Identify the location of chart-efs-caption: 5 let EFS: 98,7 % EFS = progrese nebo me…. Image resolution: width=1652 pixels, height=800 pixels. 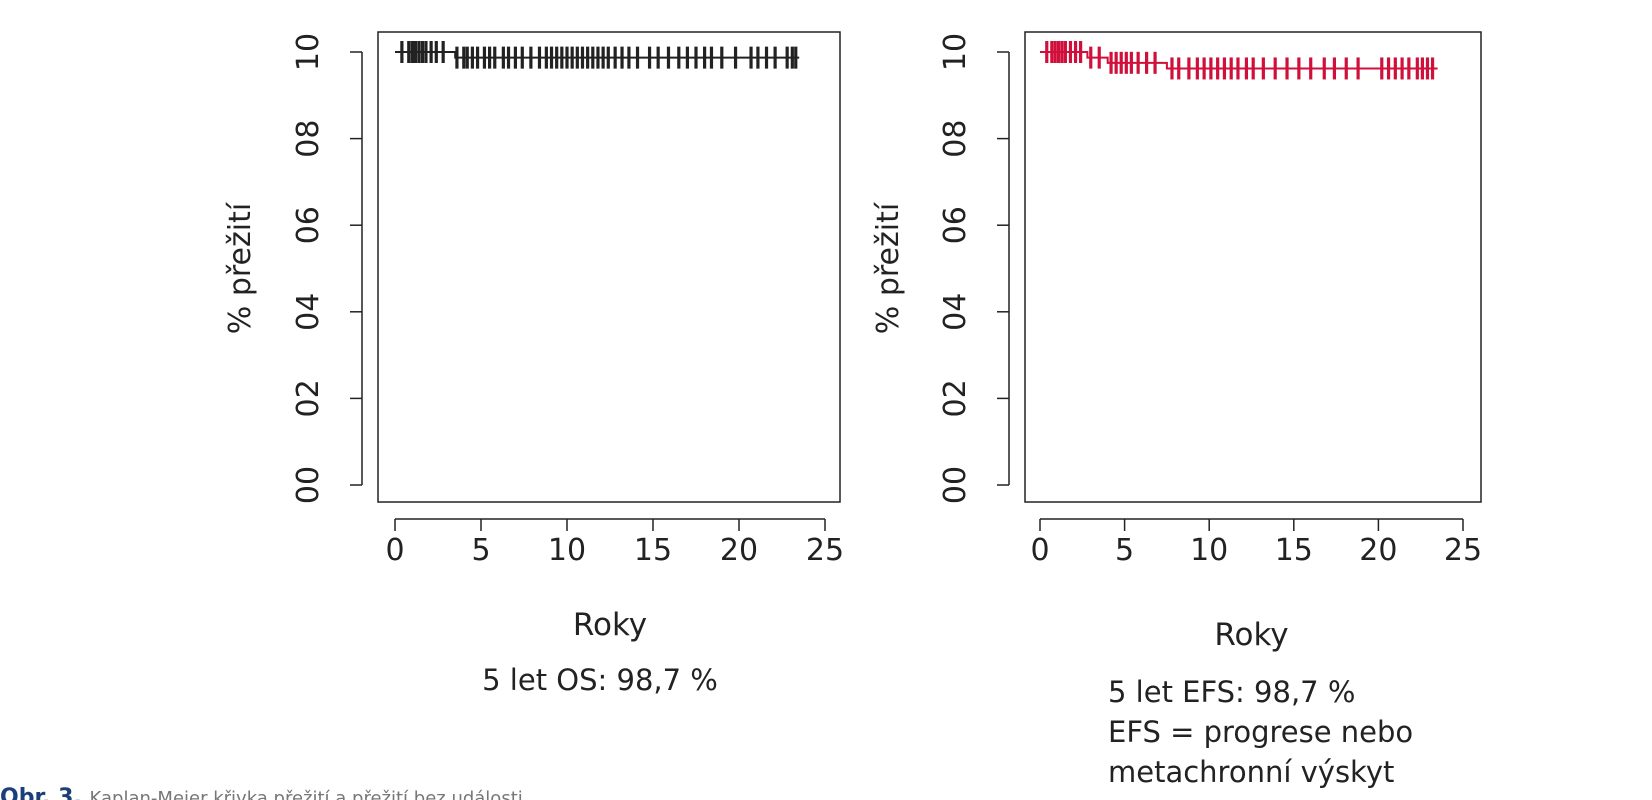
(1260, 732).